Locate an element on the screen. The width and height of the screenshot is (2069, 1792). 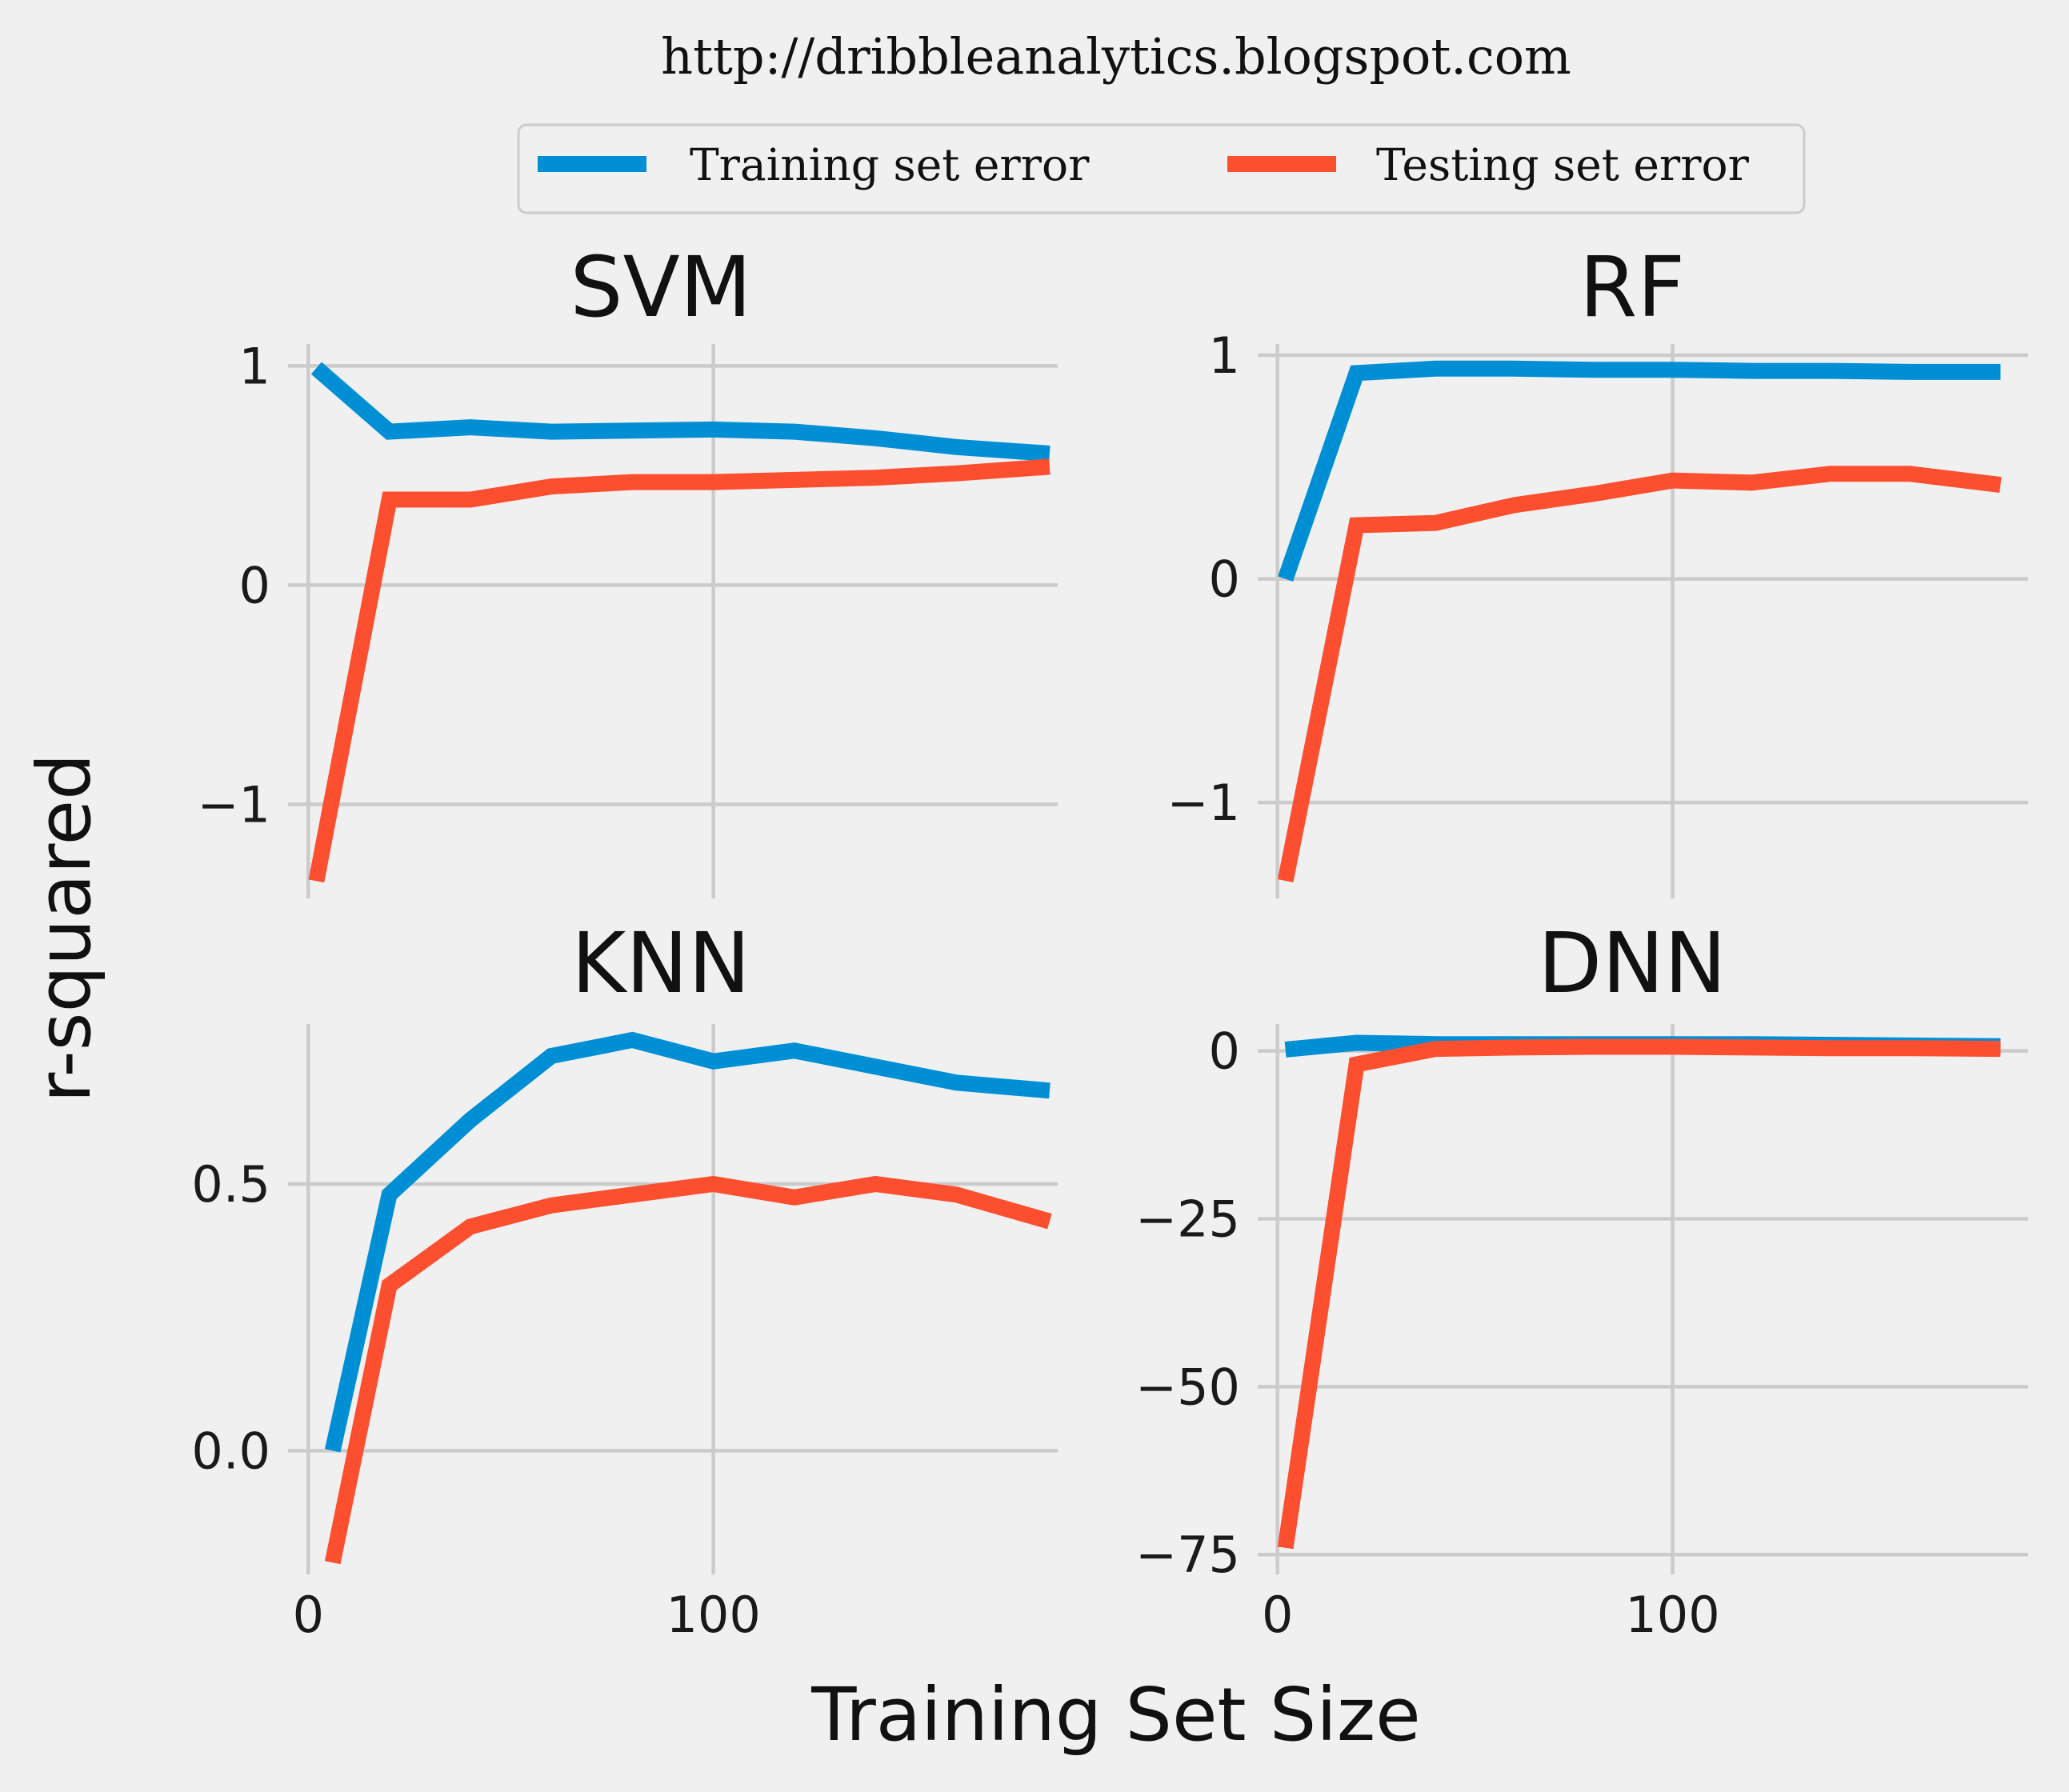
legend-label-training: Training set error is located at coordinates (890, 164).